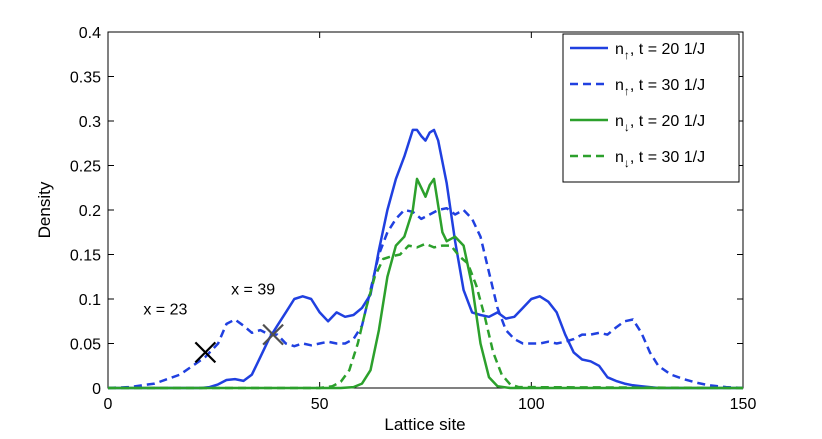 The width and height of the screenshot is (822, 439). I want to click on x-tick-label: 100, so click(531, 404).